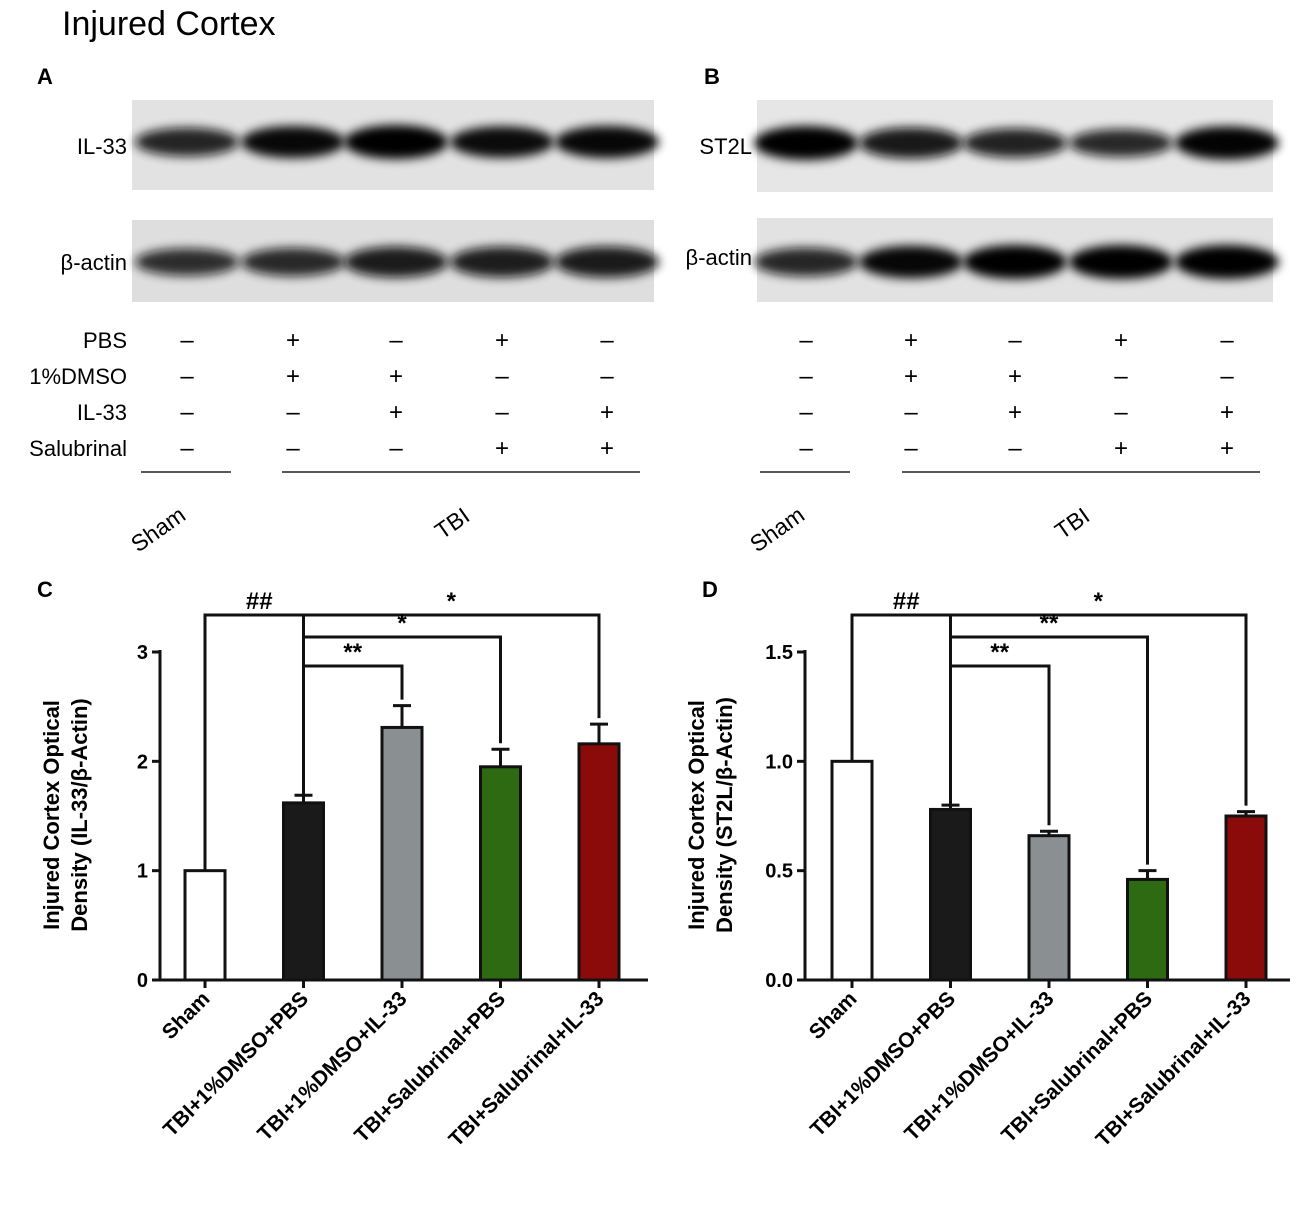 The width and height of the screenshot is (1300, 1207). What do you see at coordinates (102, 412) in the screenshot?
I see `treatment-label: IL-33` at bounding box center [102, 412].